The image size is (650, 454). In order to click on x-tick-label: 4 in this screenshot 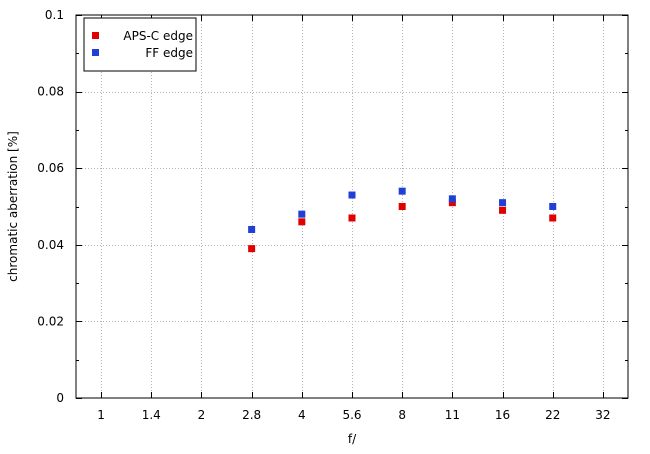, I will do `click(302, 415)`.